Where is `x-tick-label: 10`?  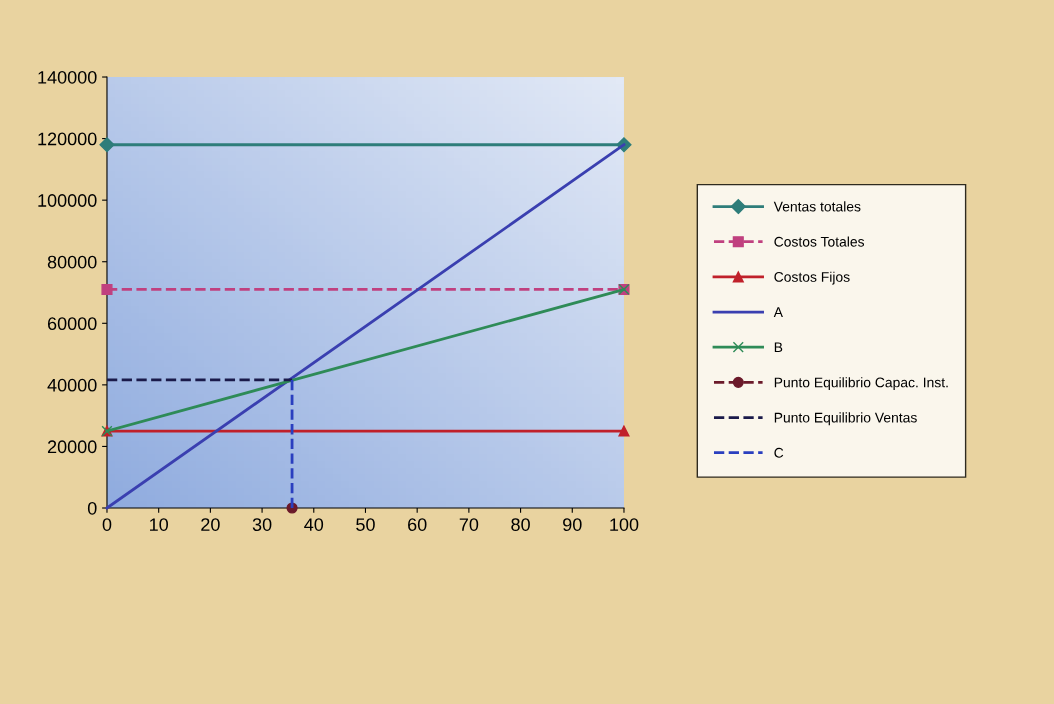 x-tick-label: 10 is located at coordinates (159, 524).